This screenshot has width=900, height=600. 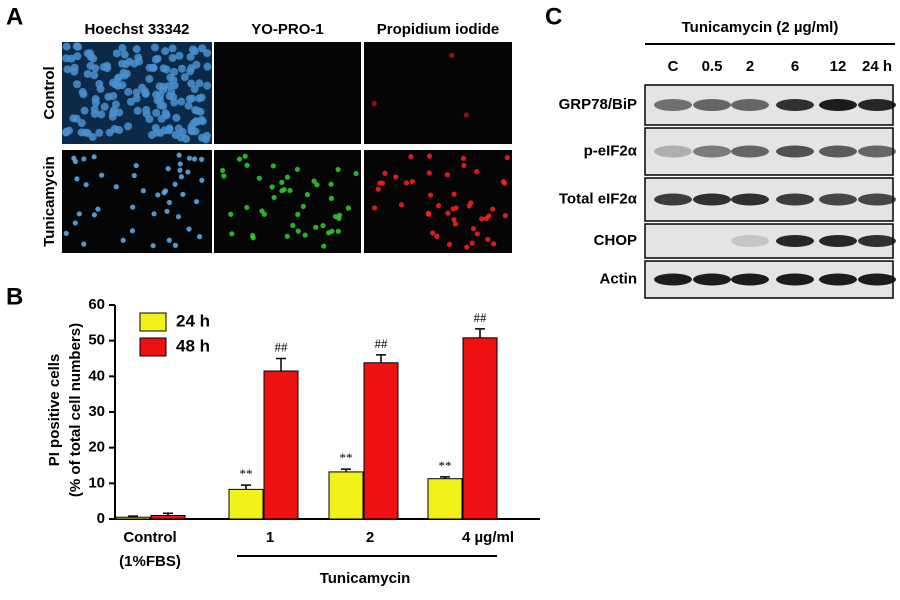 I want to click on y-tick-label: 50, so click(x=96, y=340).